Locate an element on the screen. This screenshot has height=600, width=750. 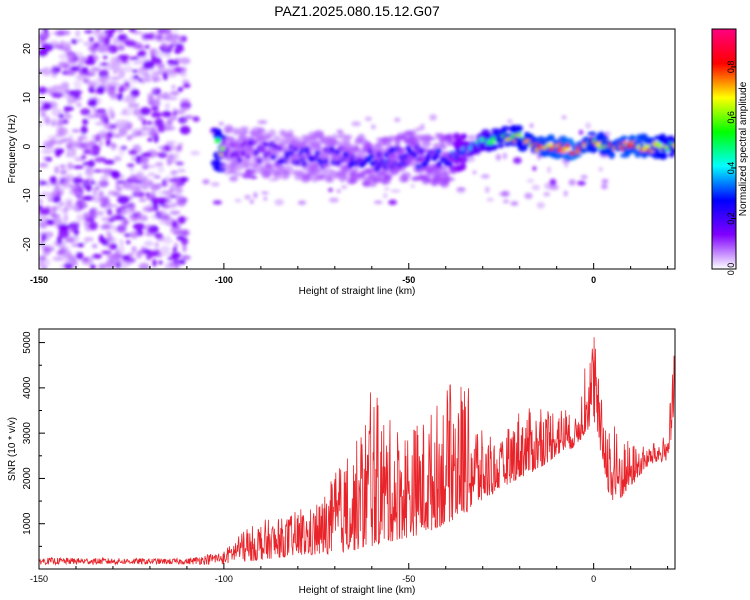
snr-y-tick-label: 1000 is located at coordinates (27, 523).